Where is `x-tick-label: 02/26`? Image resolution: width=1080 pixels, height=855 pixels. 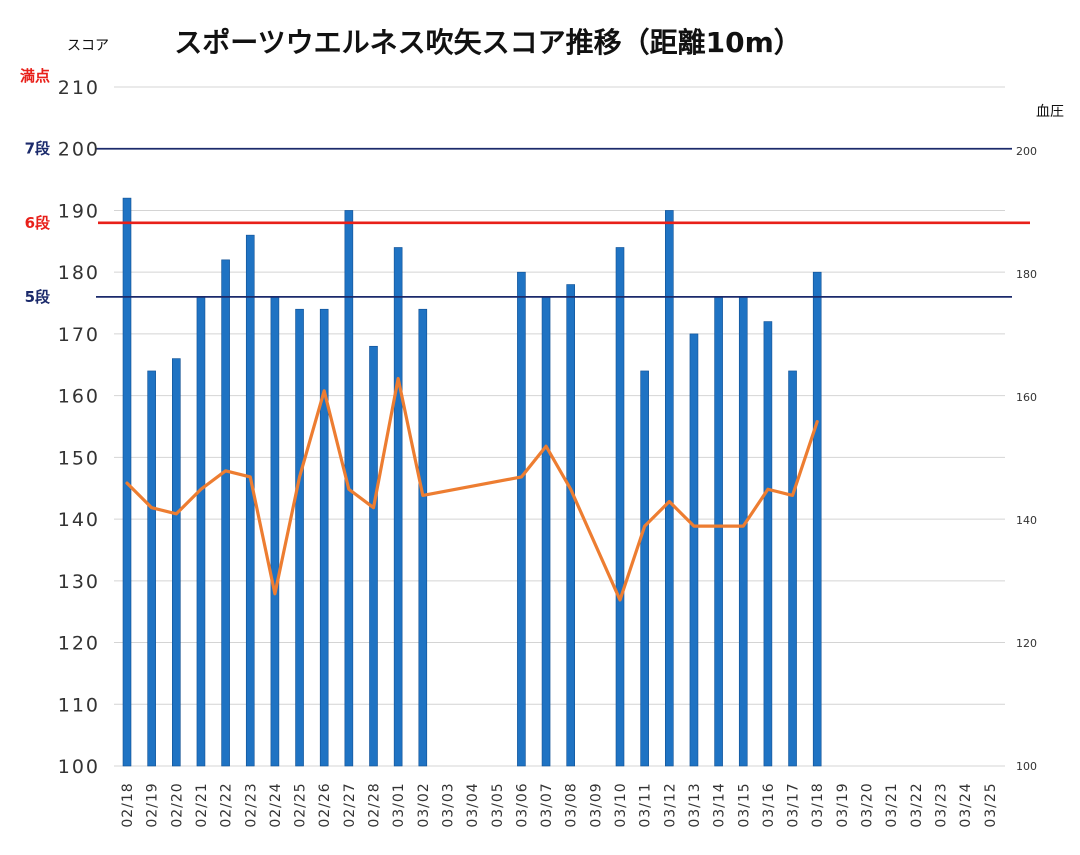
x-tick-label: 02/26 is located at coordinates (325, 804).